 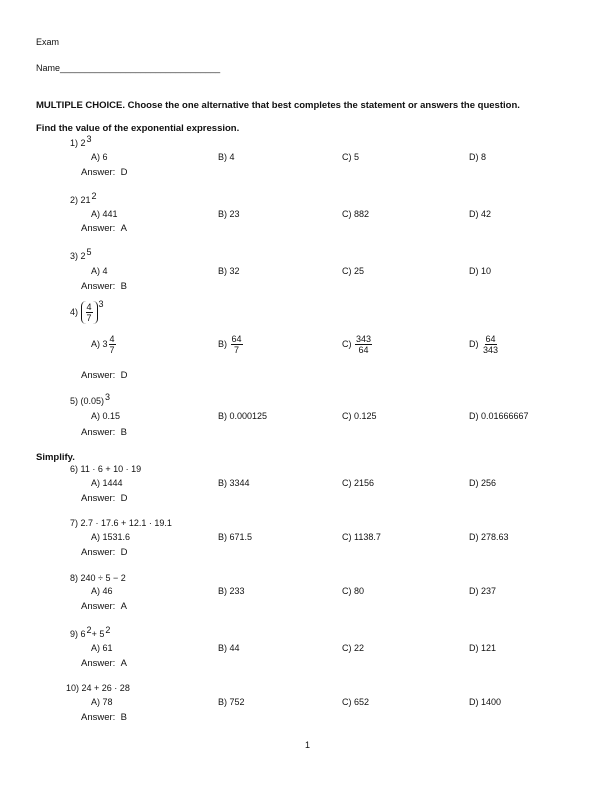 What do you see at coordinates (111, 416) in the screenshot?
I see `option-value: 0.15` at bounding box center [111, 416].